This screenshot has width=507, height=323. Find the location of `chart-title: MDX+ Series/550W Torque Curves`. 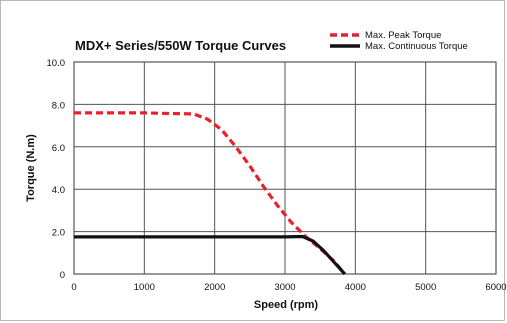

chart-title: MDX+ Series/550W Torque Curves is located at coordinates (180, 45).